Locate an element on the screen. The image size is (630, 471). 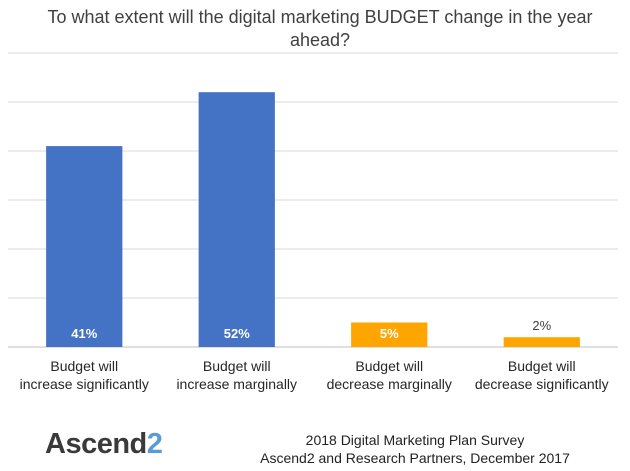
ascend2-logo: Ascend2 is located at coordinates (104, 444).